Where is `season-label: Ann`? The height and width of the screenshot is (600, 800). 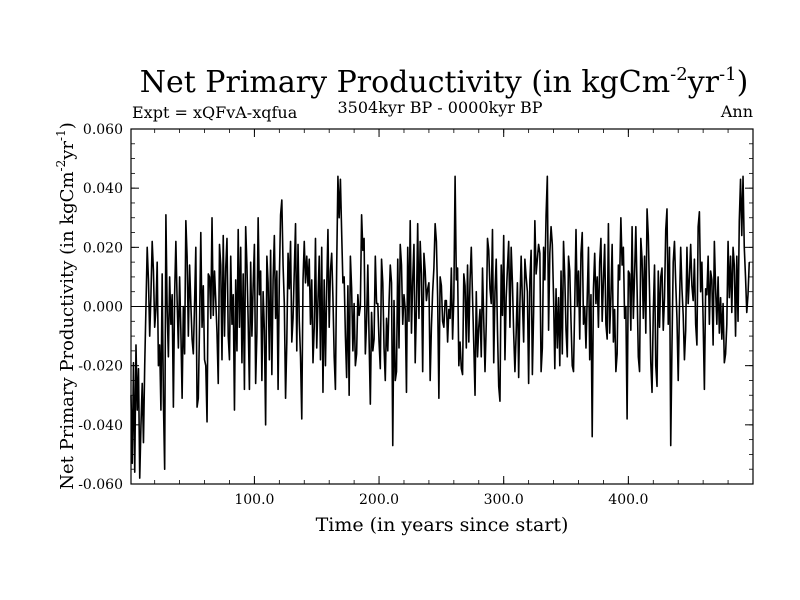 season-label: Ann is located at coordinates (736, 111).